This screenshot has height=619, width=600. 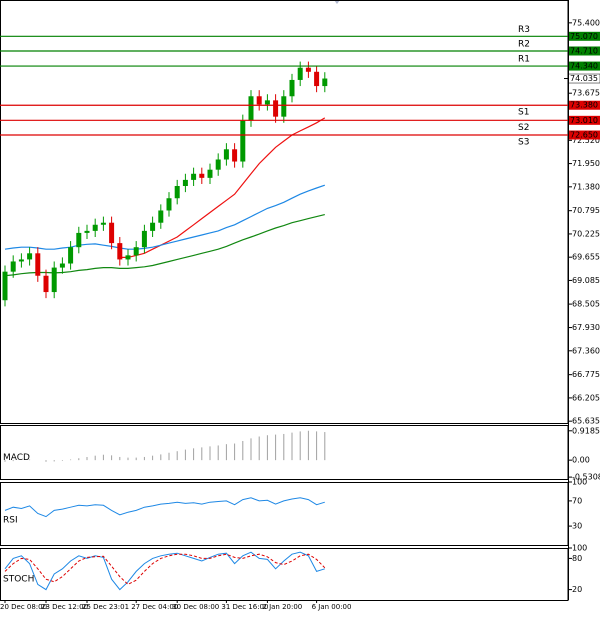 I want to click on y-tick-label: 0.9185, so click(x=586, y=430).